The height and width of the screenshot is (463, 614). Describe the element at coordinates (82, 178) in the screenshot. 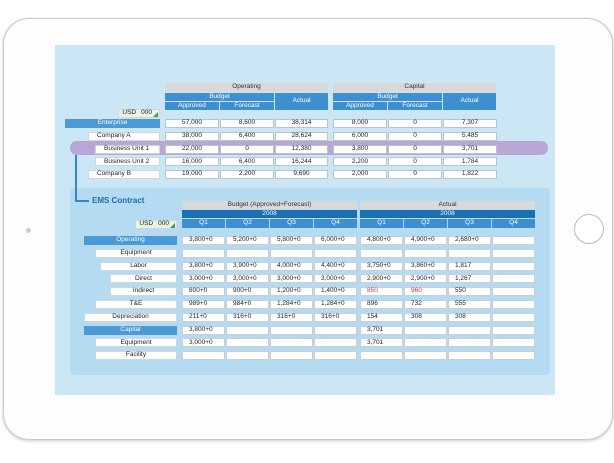

I see `connector` at that location.